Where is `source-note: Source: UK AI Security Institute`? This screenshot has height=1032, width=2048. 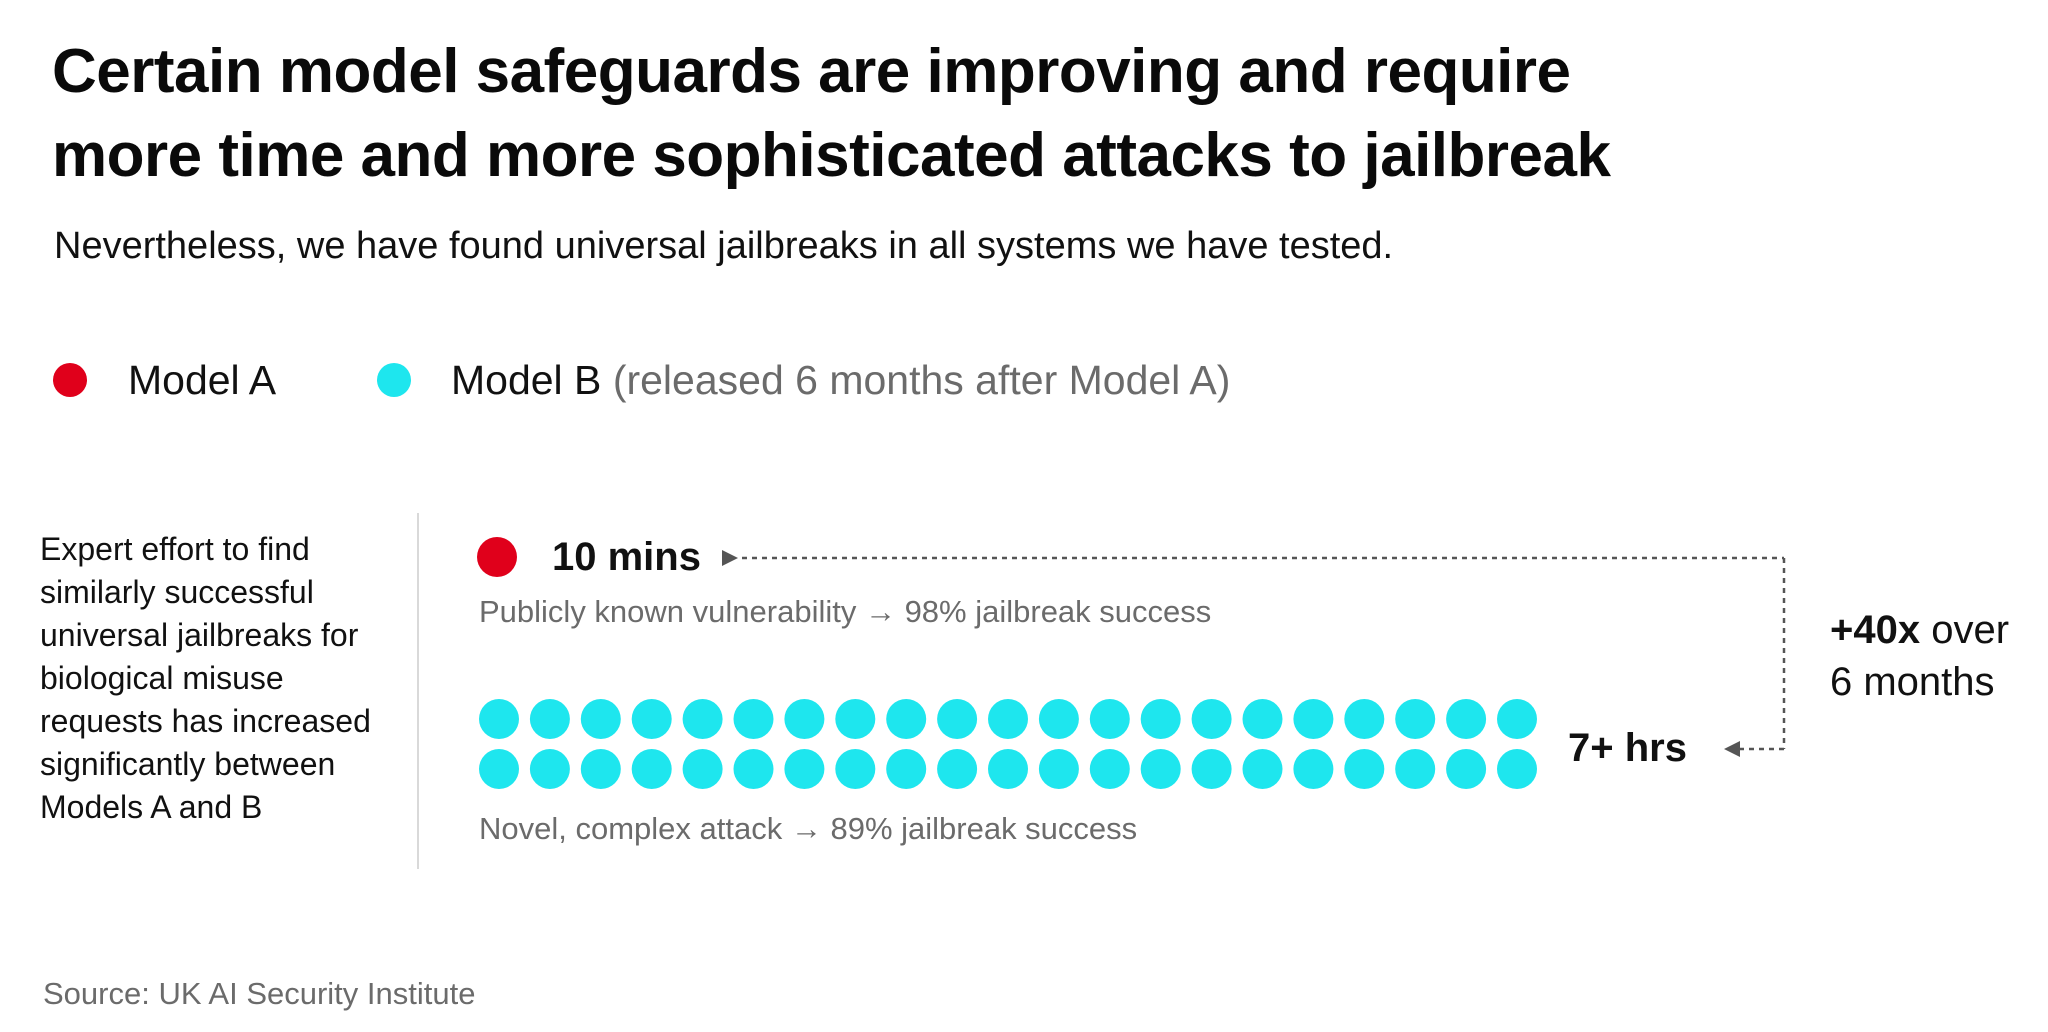
source-note: Source: UK AI Security Institute is located at coordinates (259, 993).